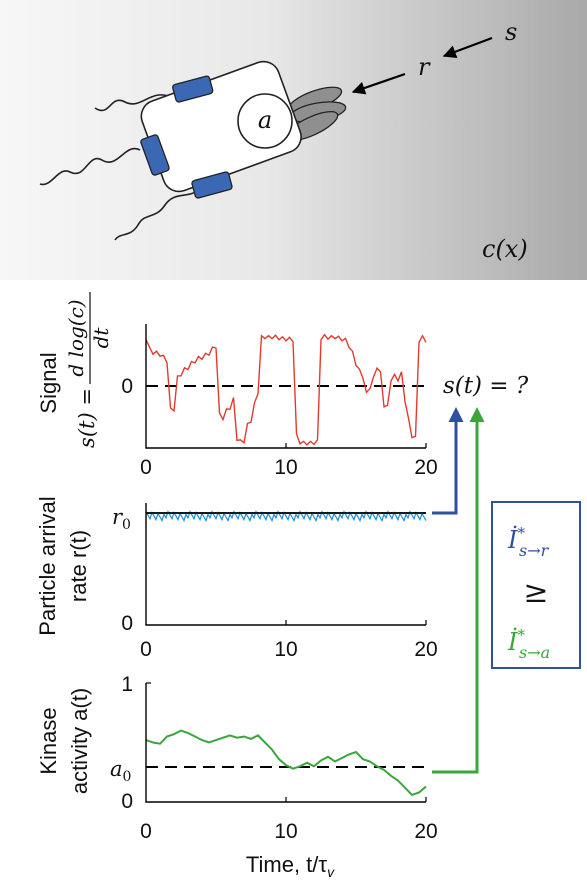 The width and height of the screenshot is (587, 882). I want to click on motor-top, so click(193, 89).